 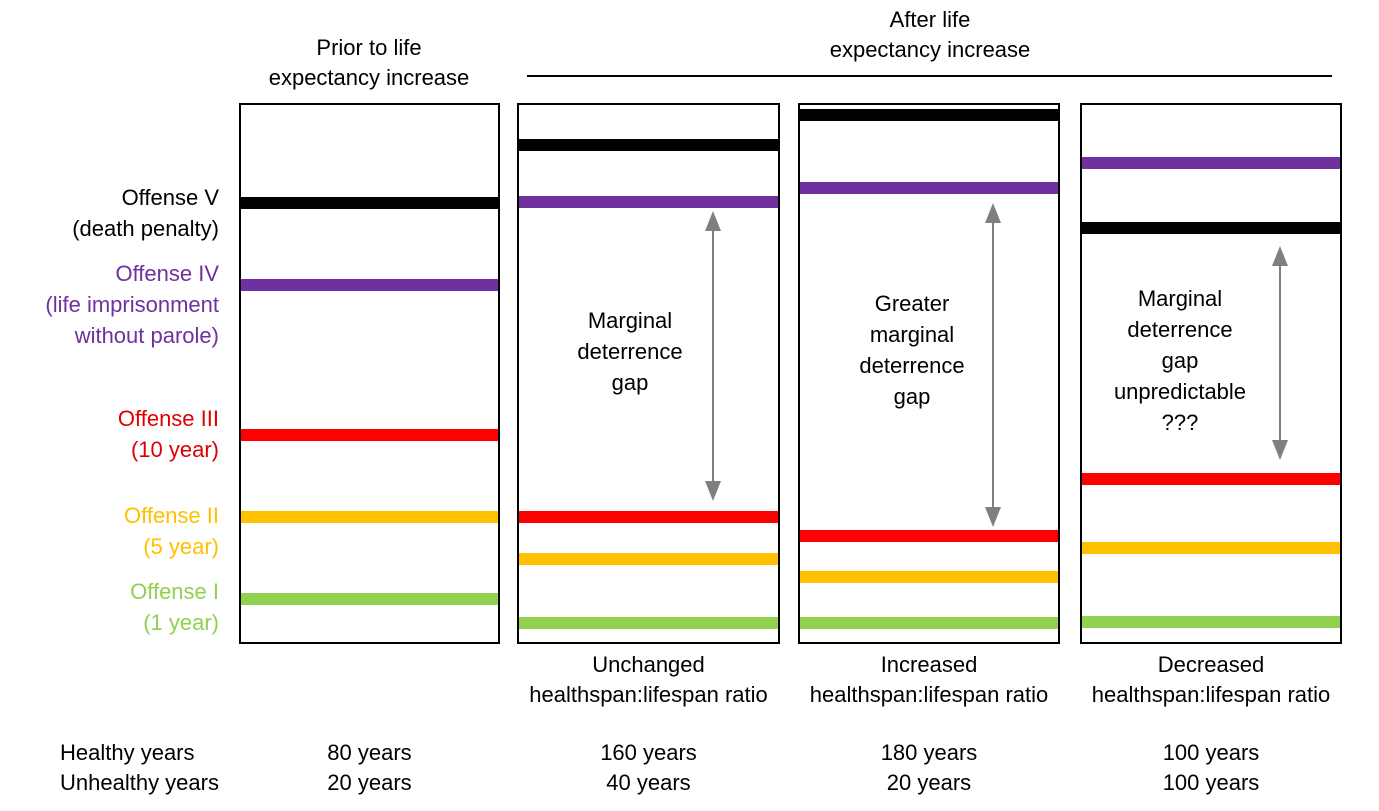 I want to click on healthy-years-label: Healthy years, so click(x=127, y=752).